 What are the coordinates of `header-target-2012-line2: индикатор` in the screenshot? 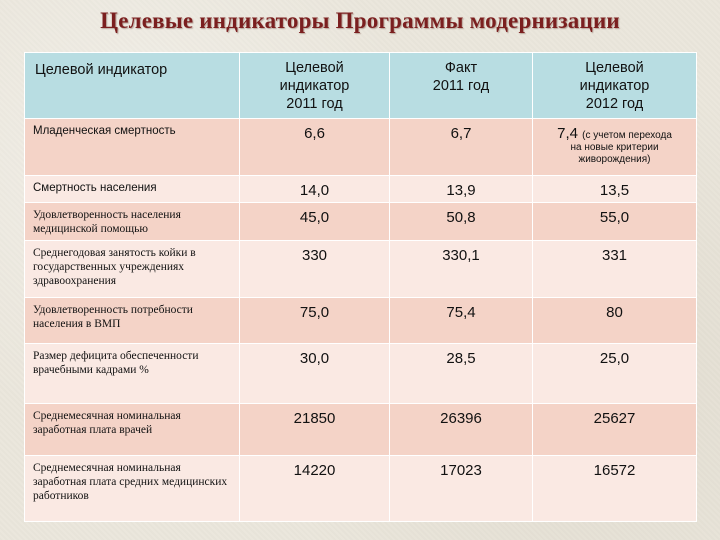 It's located at (614, 86).